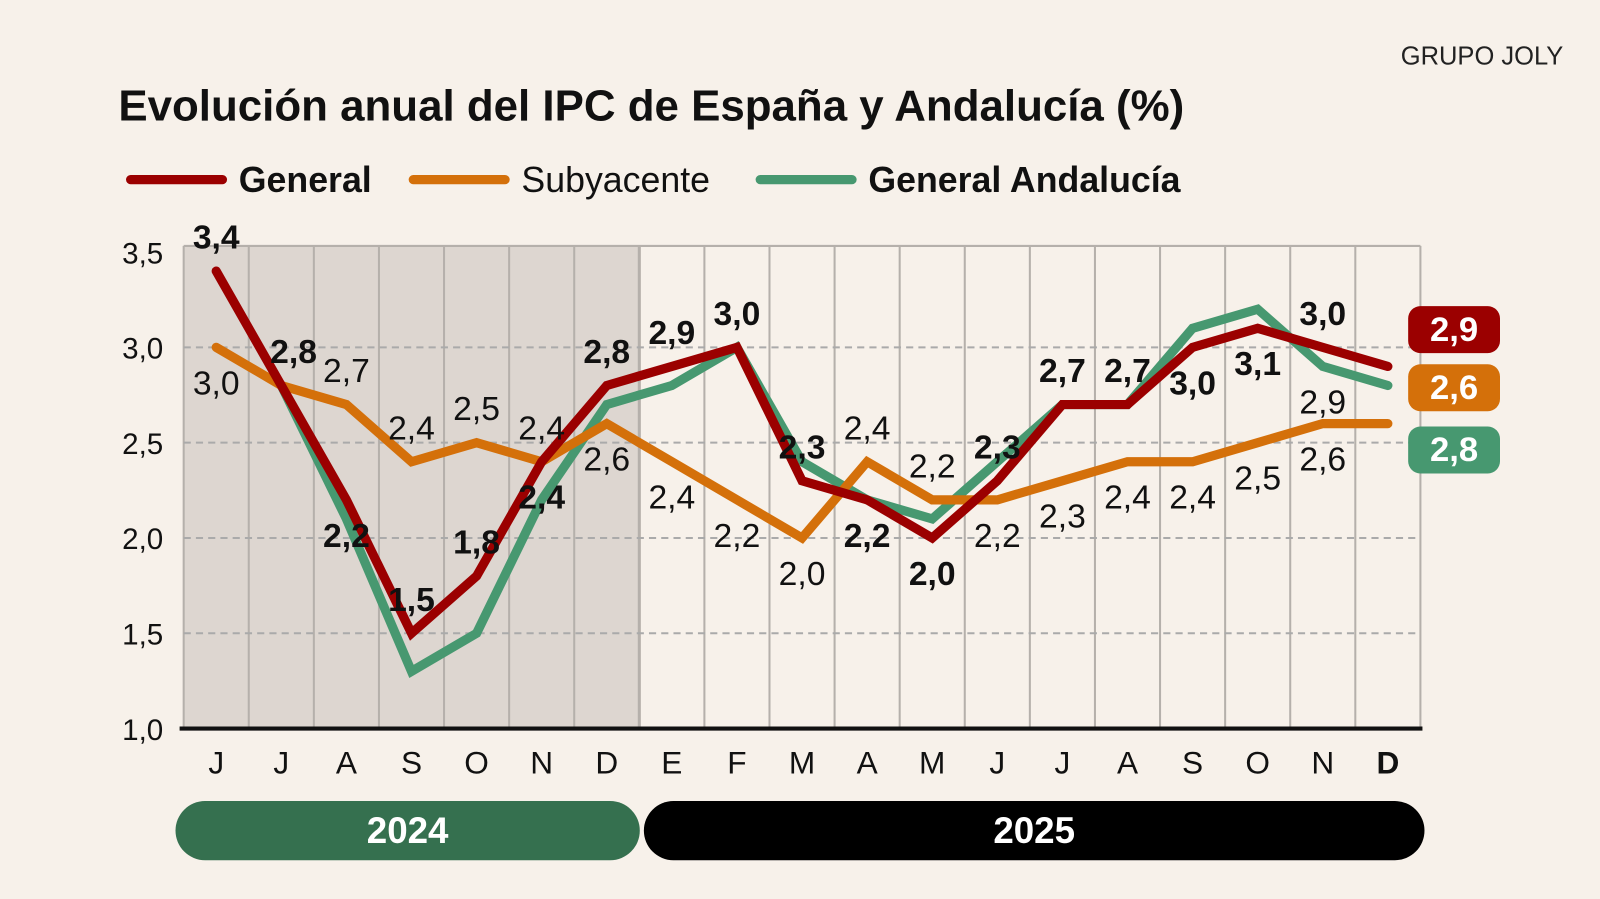  What do you see at coordinates (411, 600) in the screenshot?
I see `data-label: 1,5` at bounding box center [411, 600].